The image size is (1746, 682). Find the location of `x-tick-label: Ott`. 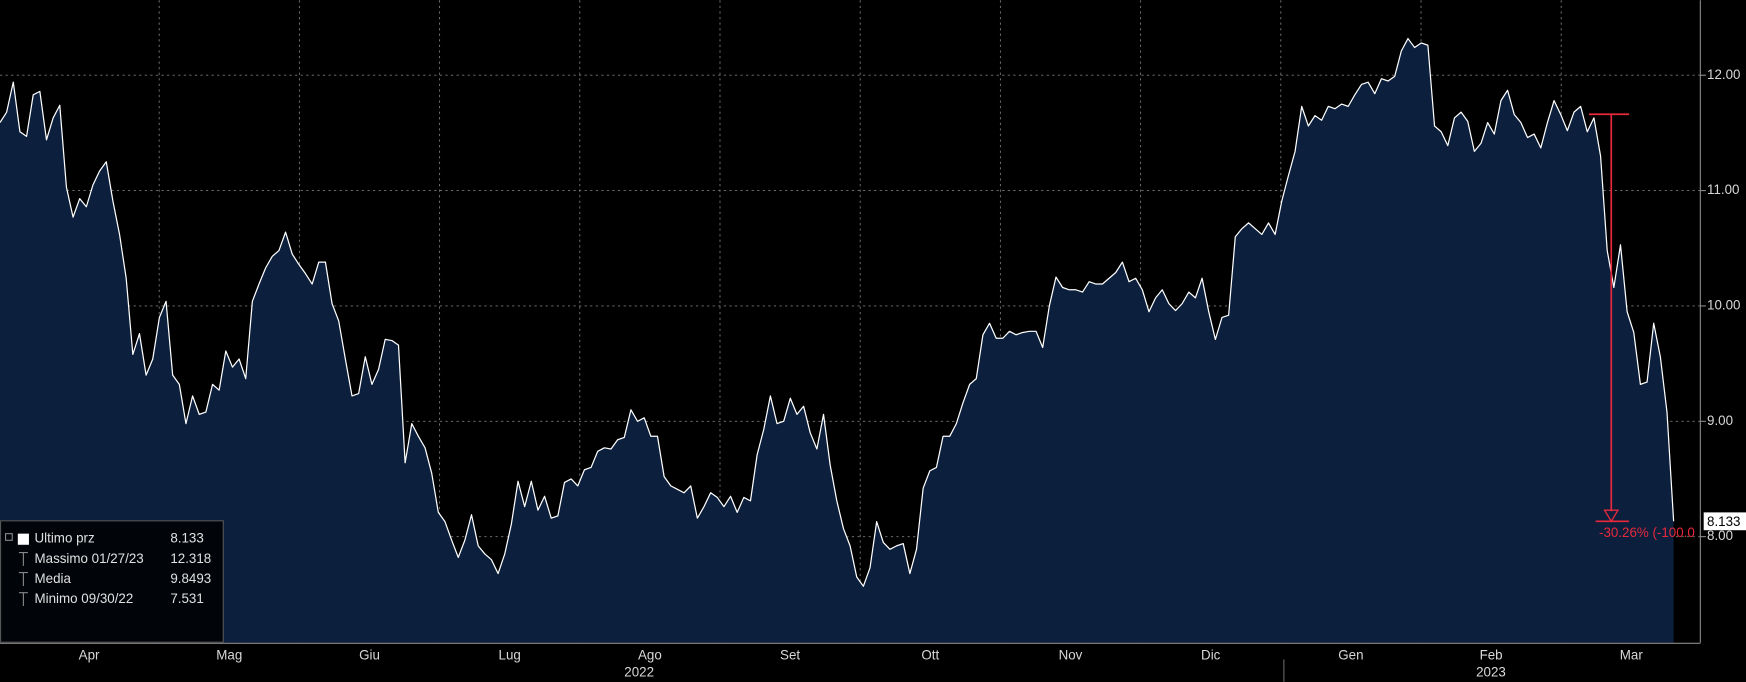

x-tick-label: Ott is located at coordinates (930, 655).